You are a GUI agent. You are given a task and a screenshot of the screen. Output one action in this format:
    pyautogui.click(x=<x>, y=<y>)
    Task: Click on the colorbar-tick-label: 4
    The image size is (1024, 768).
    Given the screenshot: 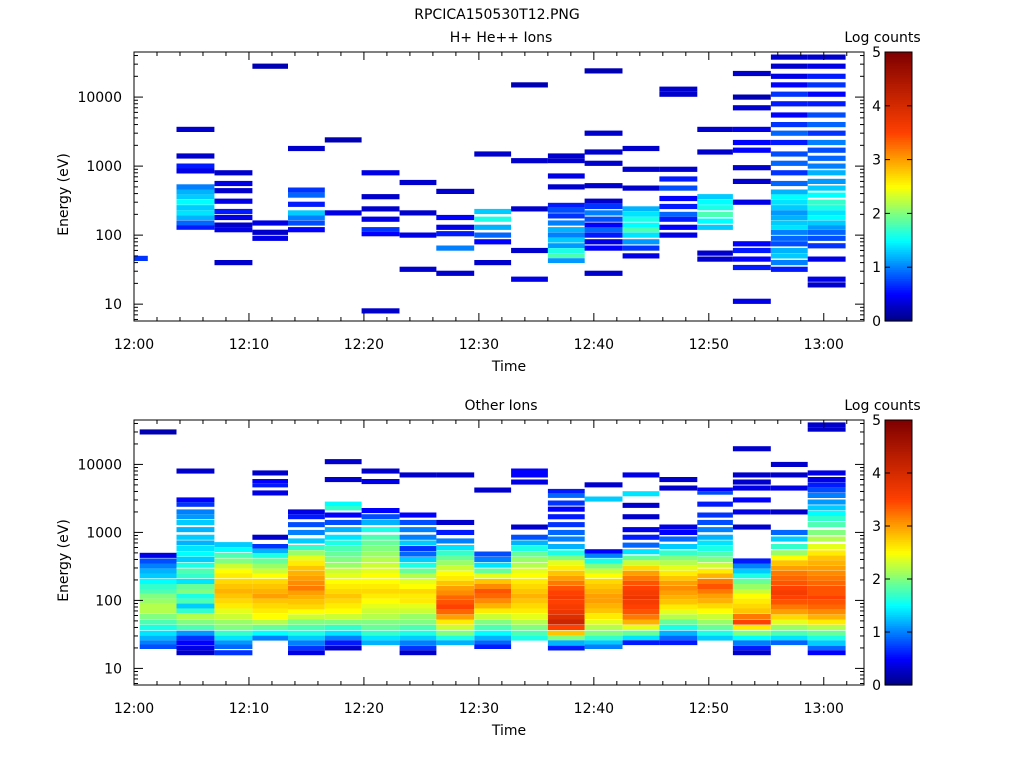 What is the action you would take?
    pyautogui.click(x=876, y=474)
    